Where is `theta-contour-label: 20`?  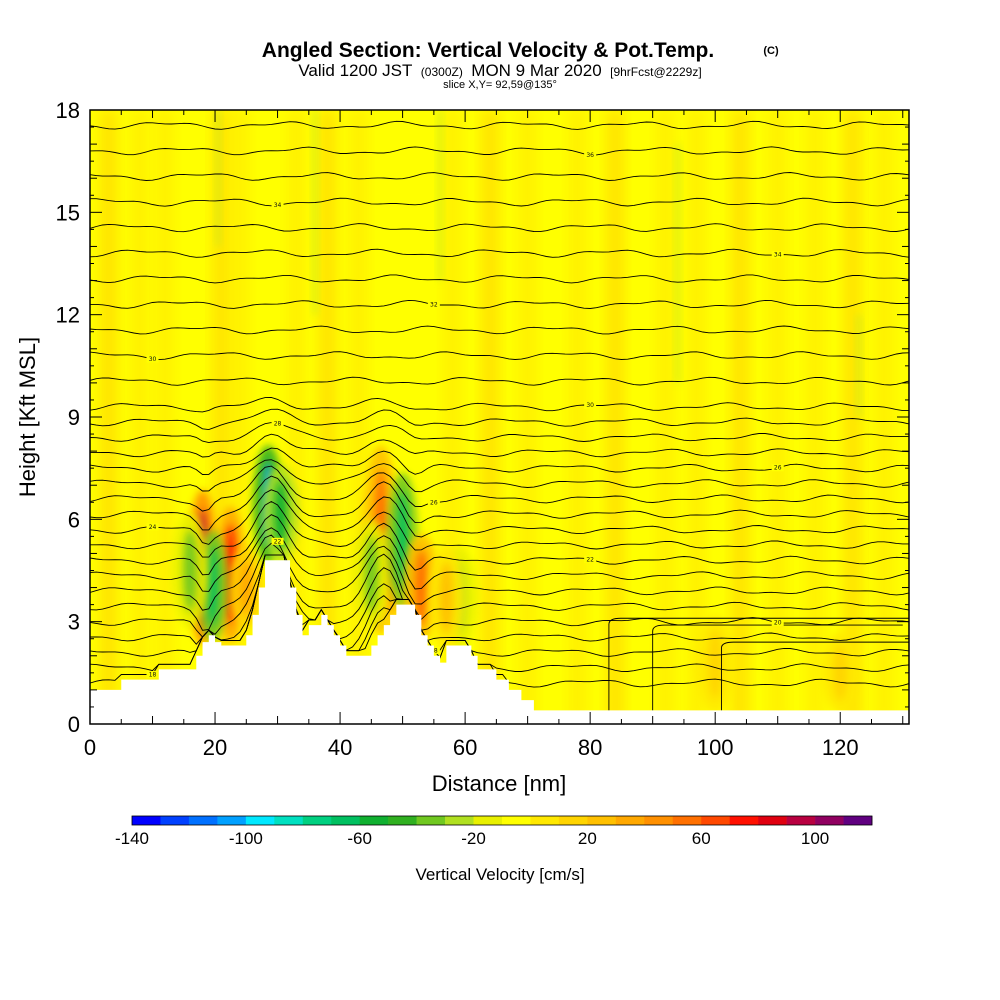
theta-contour-label: 20 is located at coordinates (778, 623).